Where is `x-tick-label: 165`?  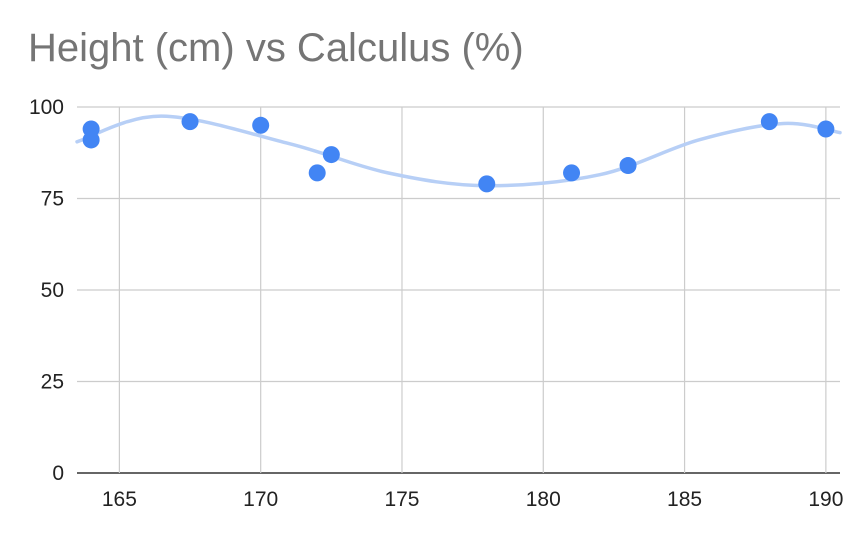
x-tick-label: 165 is located at coordinates (119, 499).